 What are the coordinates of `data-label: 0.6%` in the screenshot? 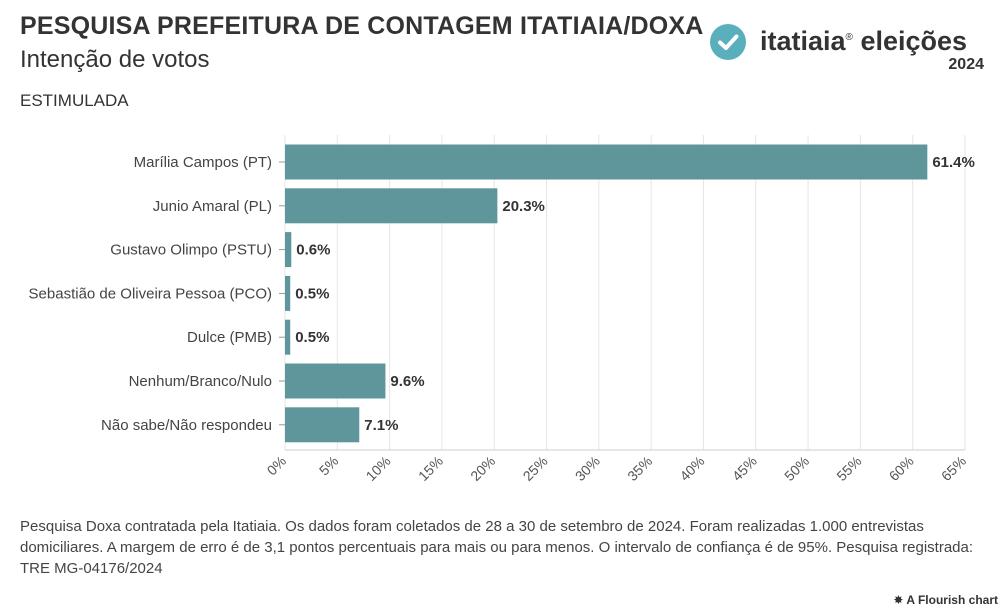 It's located at (313, 250).